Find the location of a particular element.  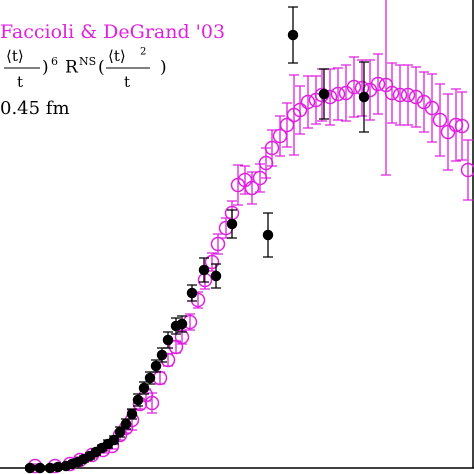

formula-part: 6 is located at coordinates (54, 61).